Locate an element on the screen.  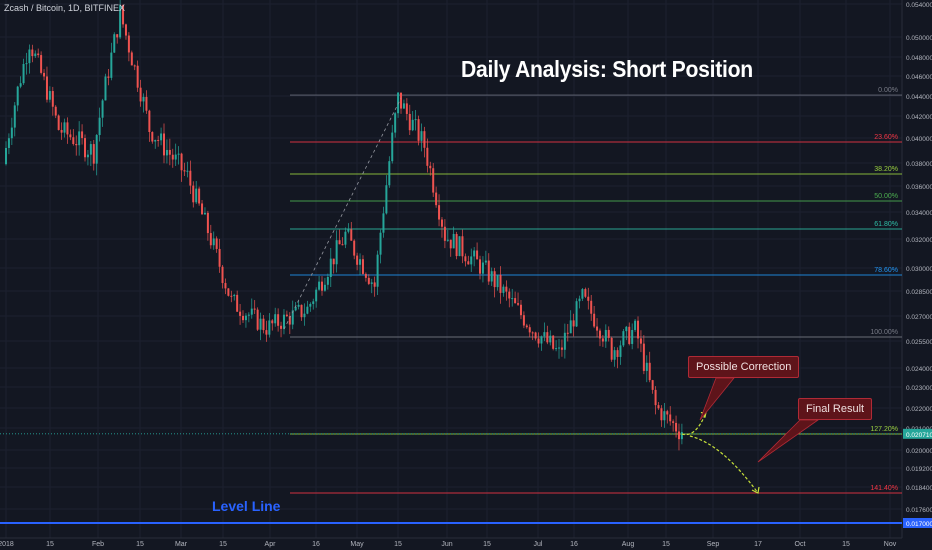
level-line-label: Level Line is located at coordinates (246, 506).